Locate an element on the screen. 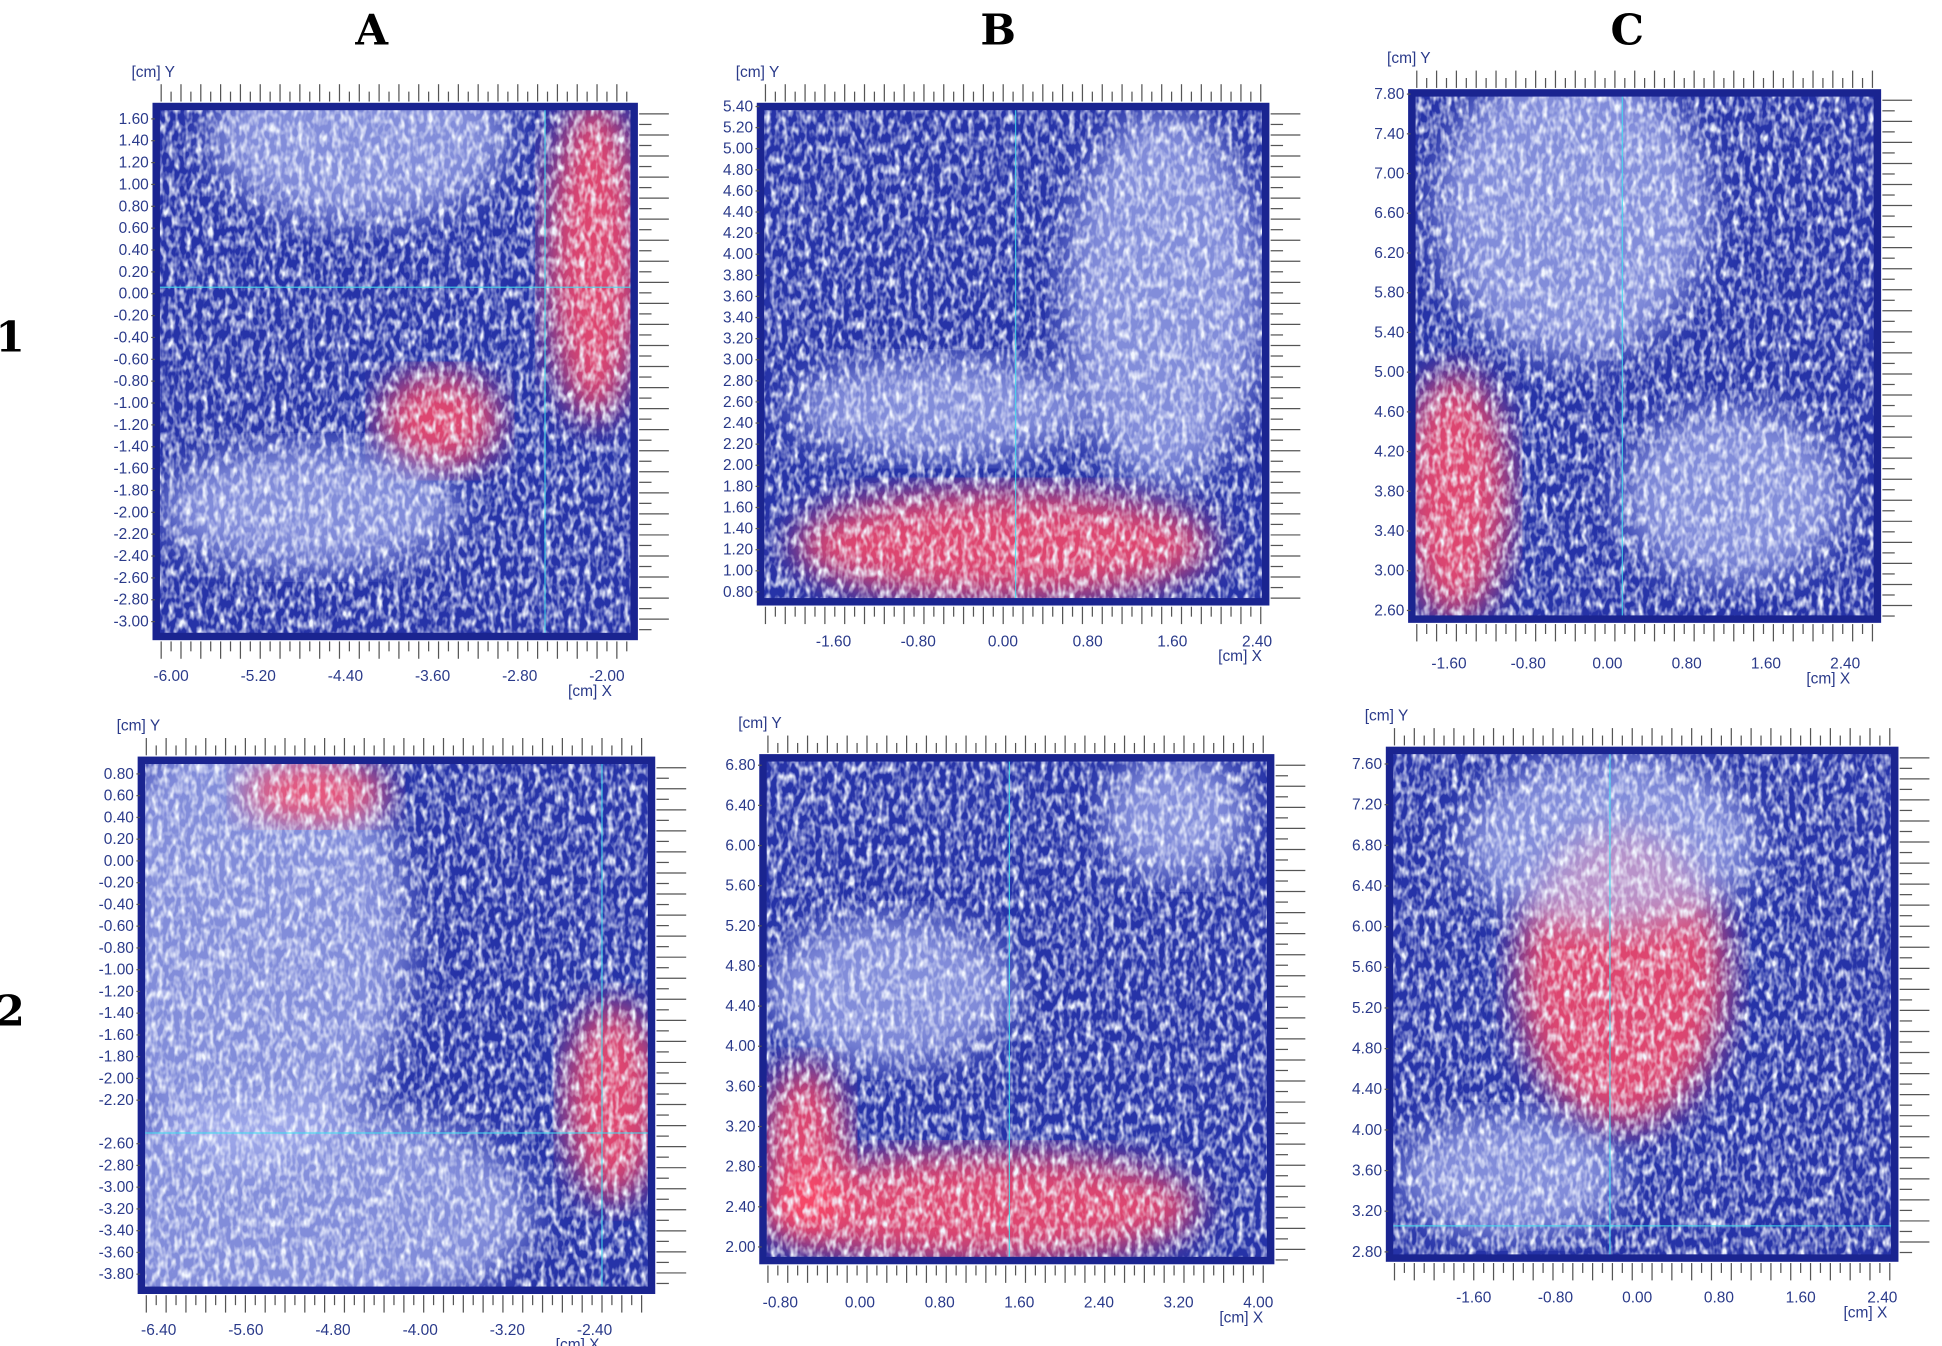  x-tick-label: -5.60 is located at coordinates (245, 1330).